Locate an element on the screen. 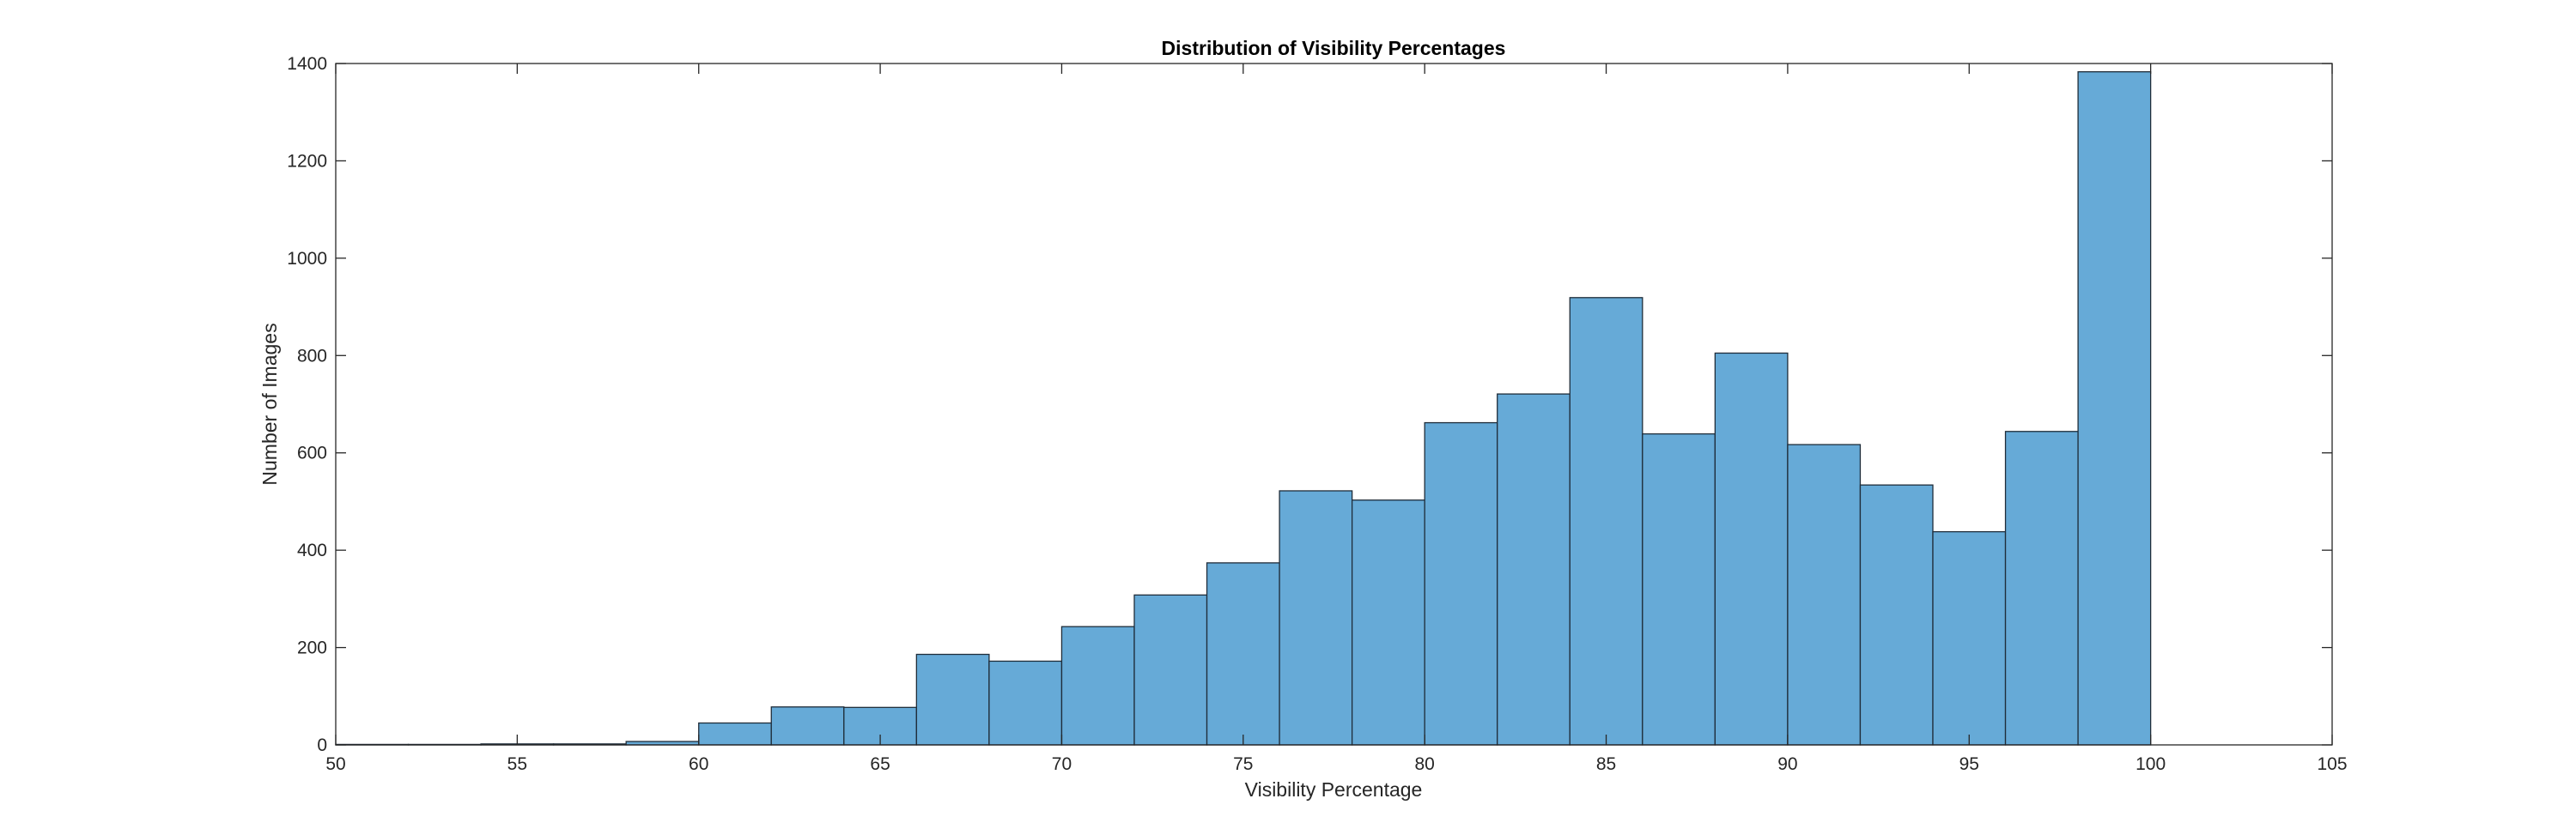  y-tick-labels: 0 200 400 600 800 1000 1200 1400 is located at coordinates (307, 404).